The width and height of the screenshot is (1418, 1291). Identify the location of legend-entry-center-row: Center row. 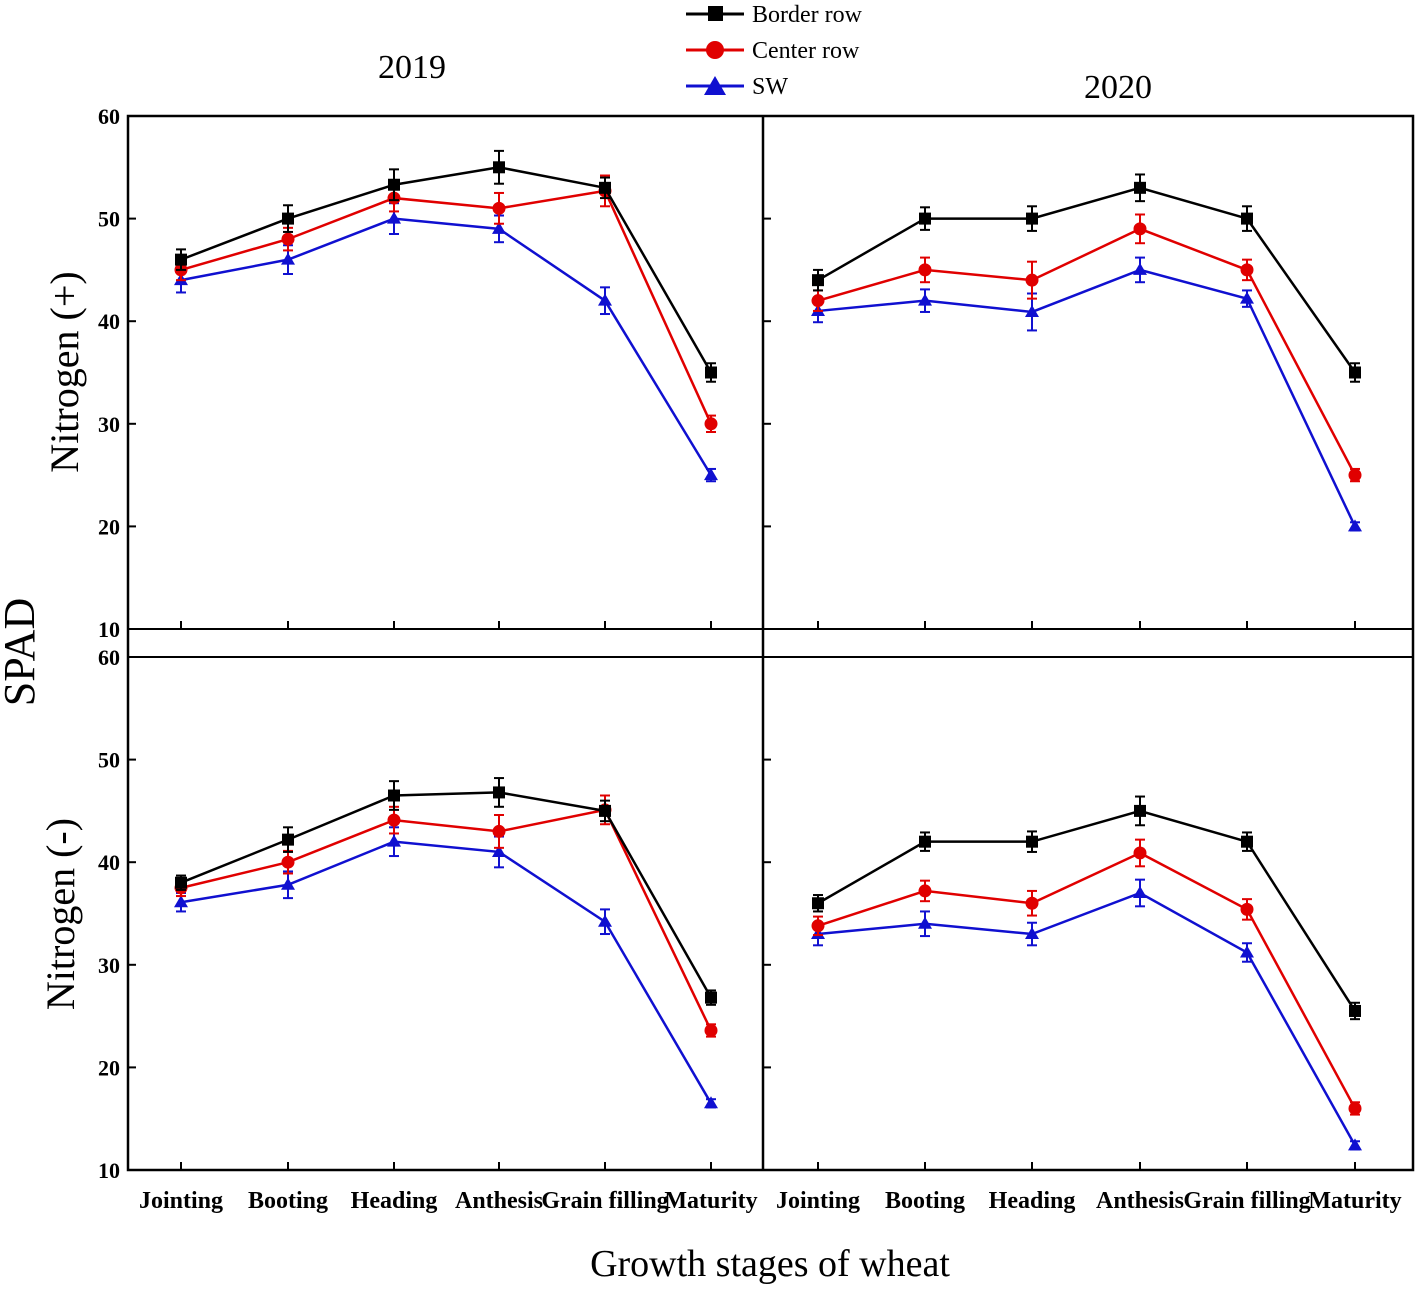
(773, 51).